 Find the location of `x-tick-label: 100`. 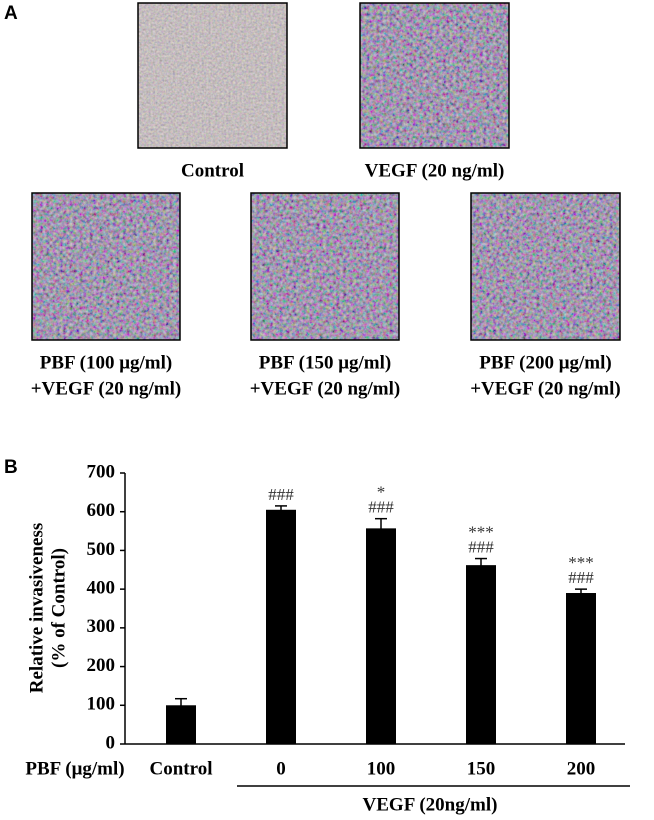

x-tick-label: 100 is located at coordinates (381, 768).